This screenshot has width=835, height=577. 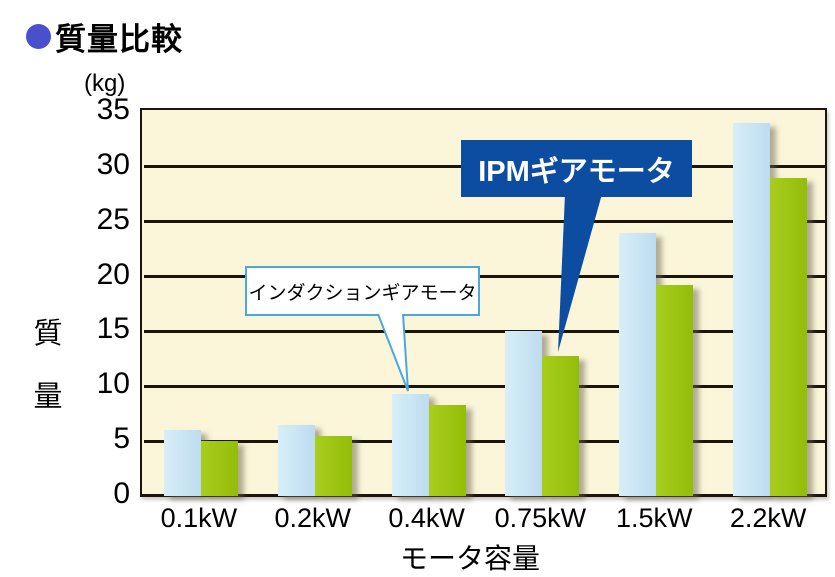 I want to click on y-tick-label-35: 35, so click(x=113, y=109).